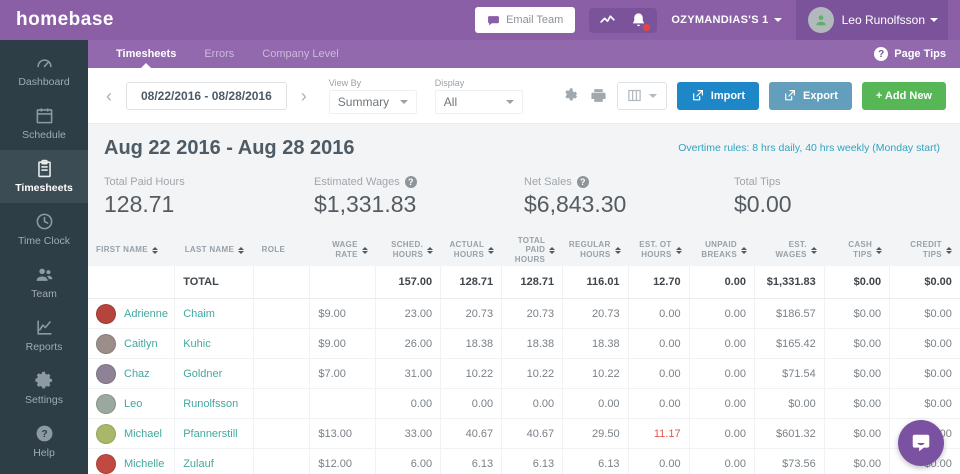  What do you see at coordinates (133, 403) in the screenshot?
I see `first-name-link: Leo` at bounding box center [133, 403].